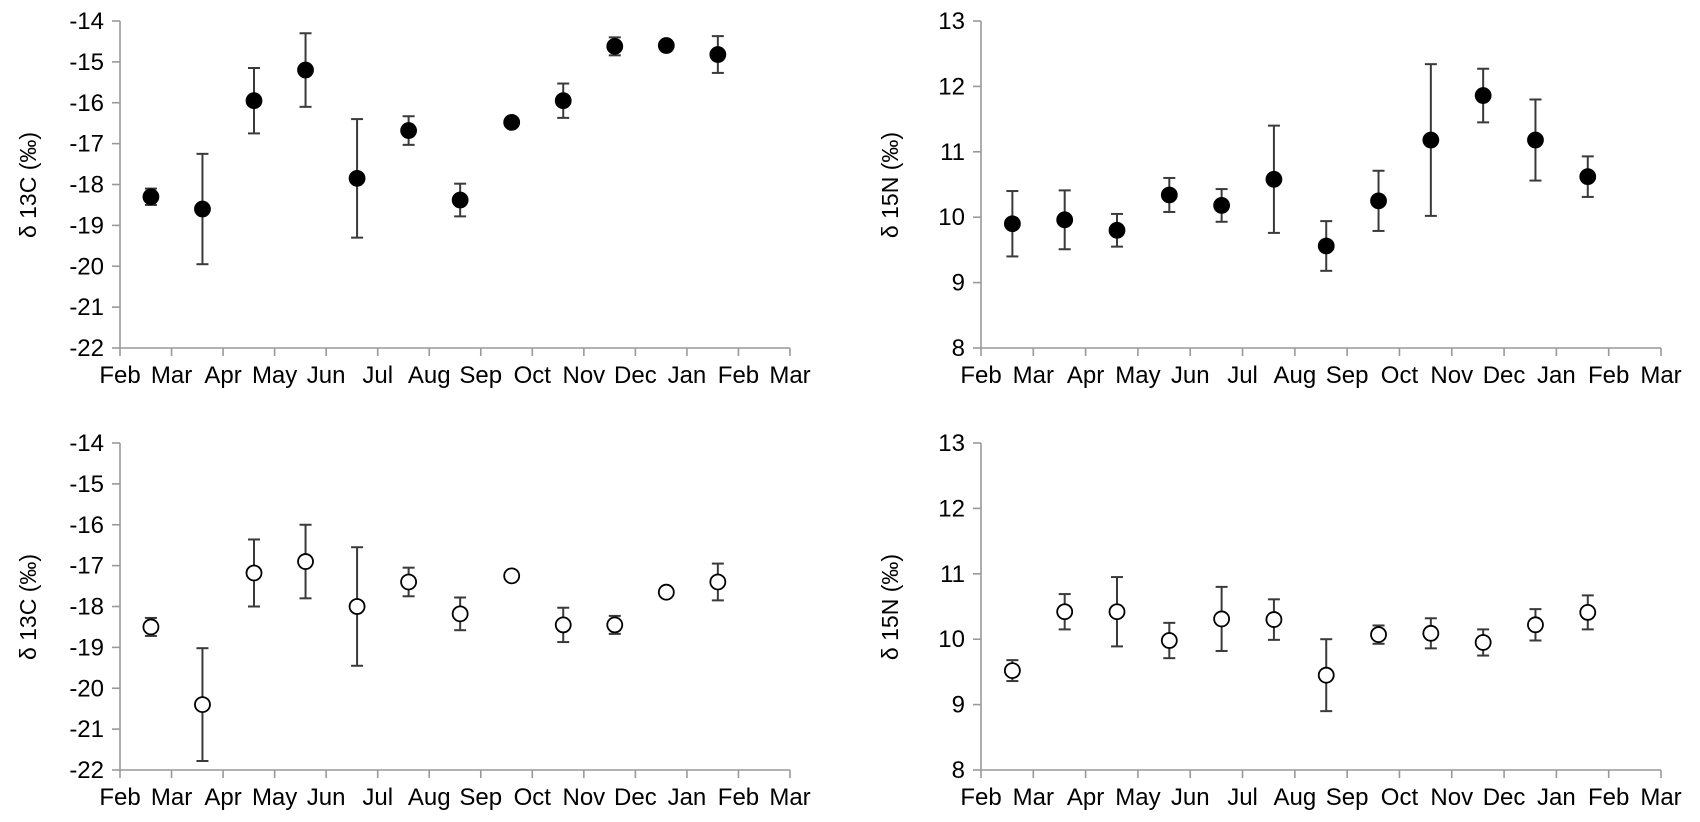 This screenshot has height=822, width=1700. What do you see at coordinates (952, 574) in the screenshot?
I see `y-tick-label: 11` at bounding box center [952, 574].